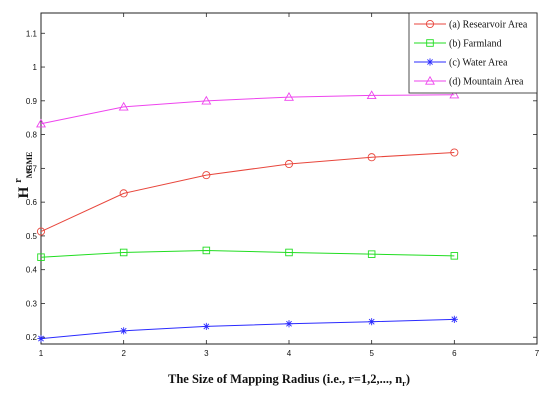  Describe the element at coordinates (123, 353) in the screenshot. I see `x-tick-label: 2` at that location.